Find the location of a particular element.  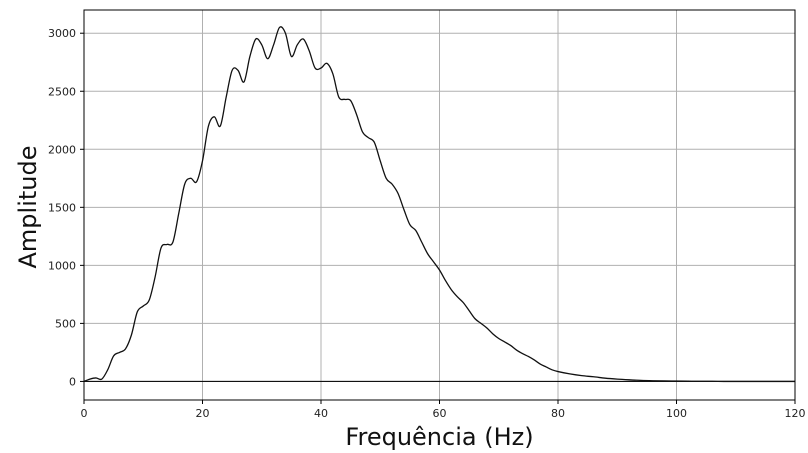

y-axis-label: Amplitude is located at coordinates (28, 207).